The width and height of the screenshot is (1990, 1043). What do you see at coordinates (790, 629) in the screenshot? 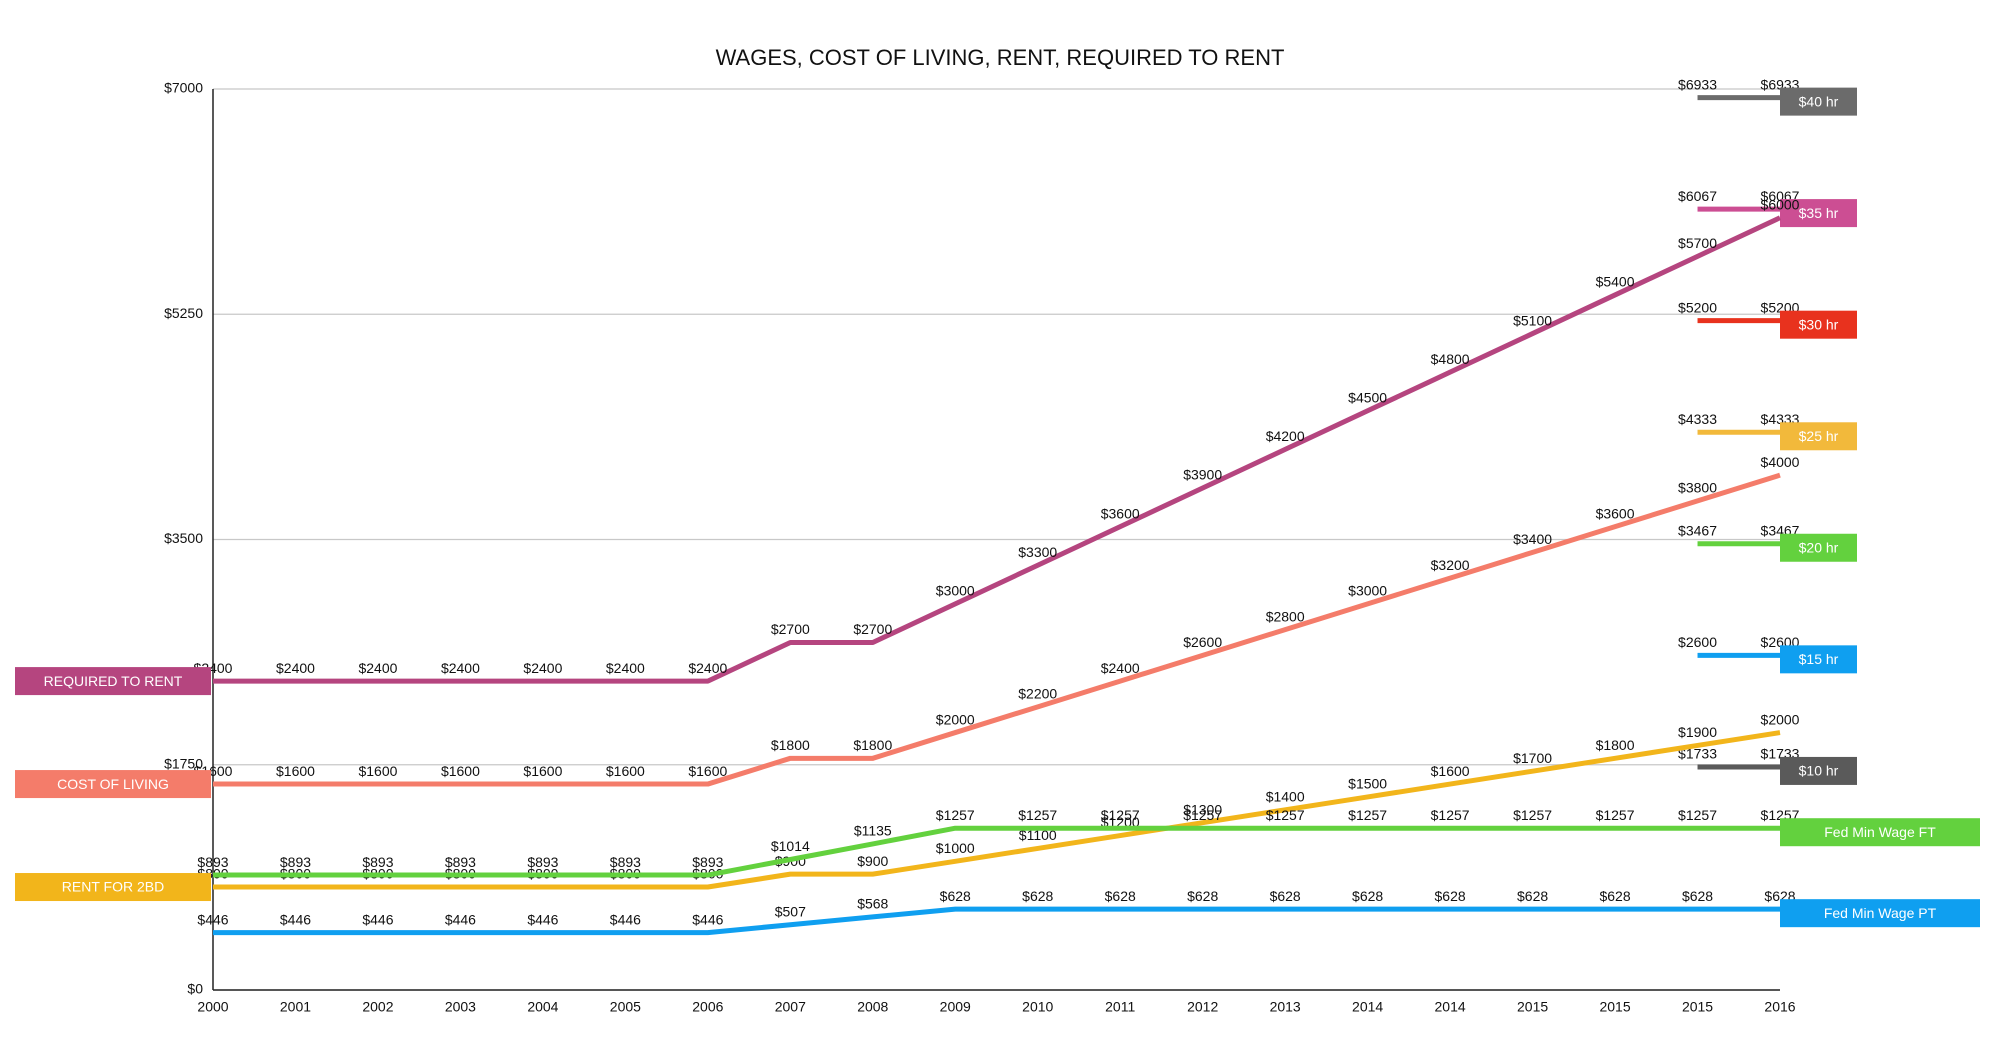
I see `data-label: $2700` at bounding box center [790, 629].